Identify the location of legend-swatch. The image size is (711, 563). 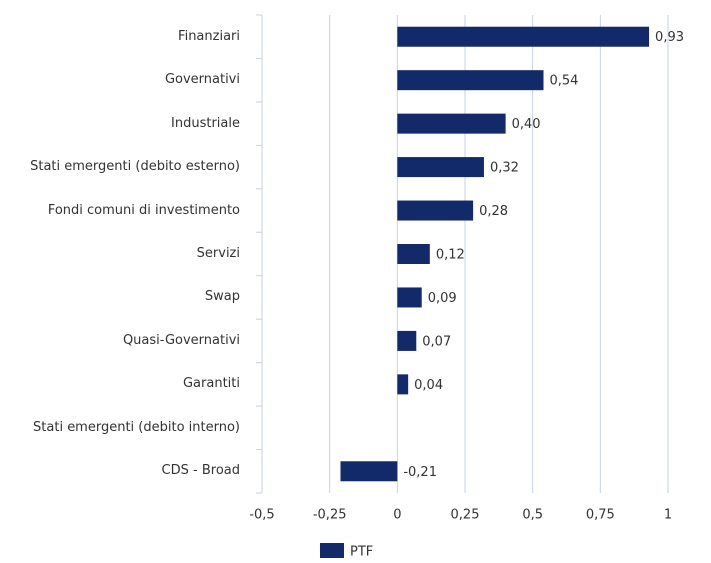
(332, 550).